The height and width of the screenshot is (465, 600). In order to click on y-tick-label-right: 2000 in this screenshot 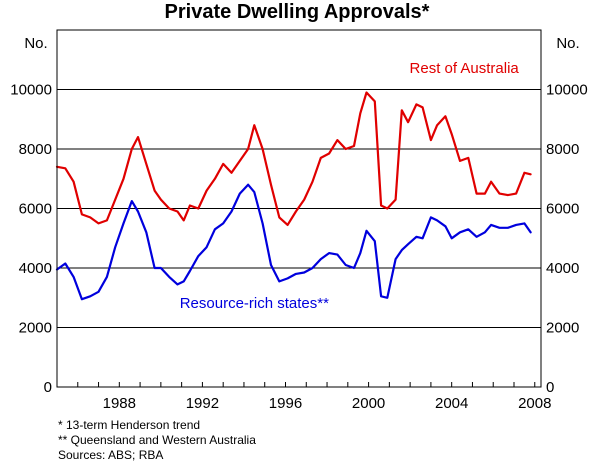, I will do `click(562, 328)`.